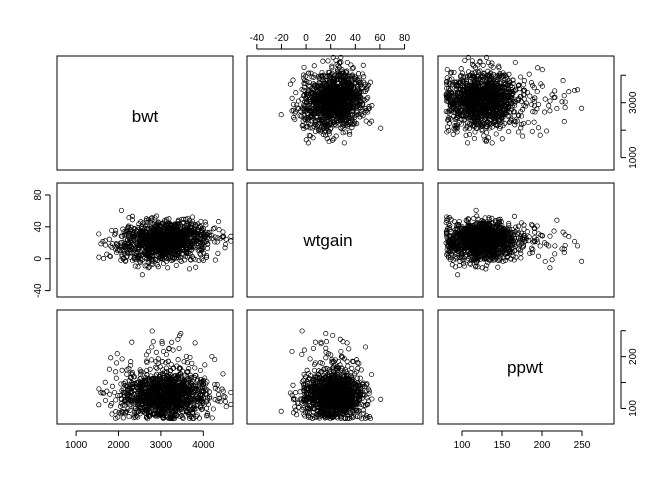  I want to click on top-axis-wtgain-tick-label: 0, so click(306, 38).